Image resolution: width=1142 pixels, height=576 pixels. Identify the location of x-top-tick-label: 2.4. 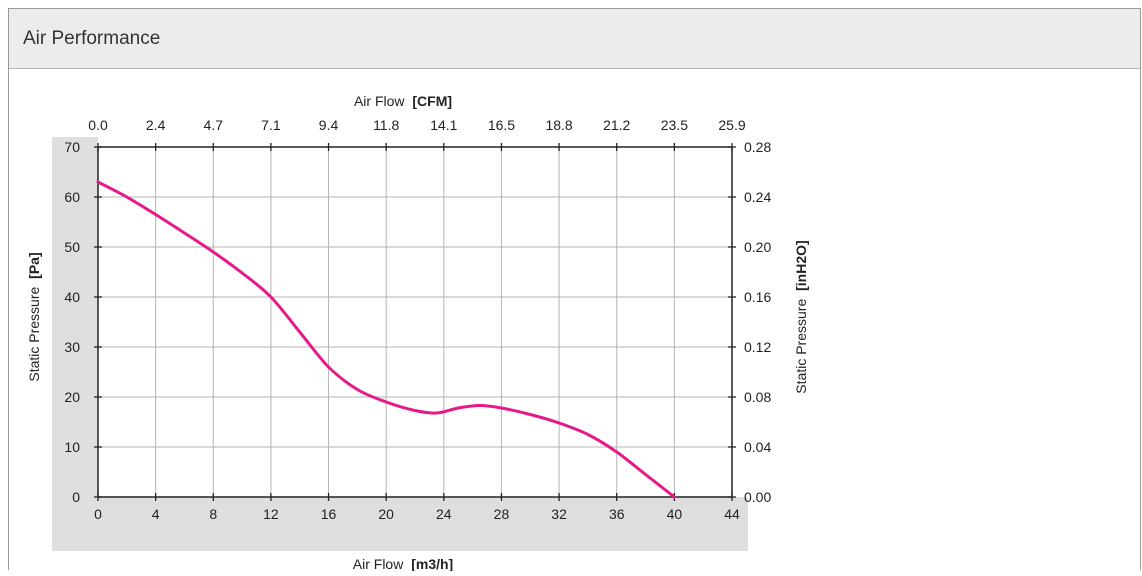
(156, 125).